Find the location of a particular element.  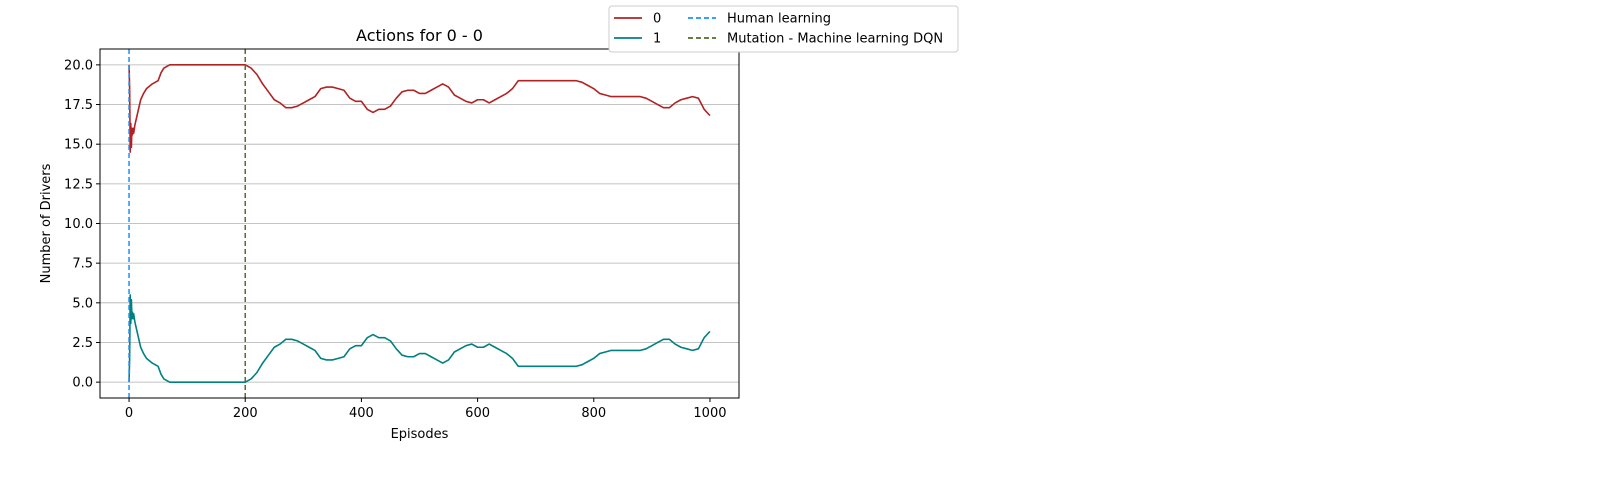

y-tick-label: 20.0 is located at coordinates (78, 65).